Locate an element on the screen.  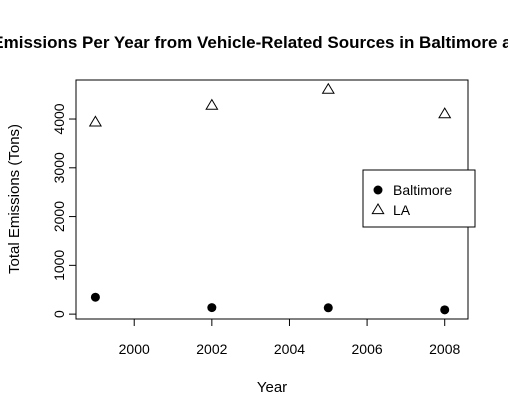
x-tick-label: 2006 is located at coordinates (367, 349).